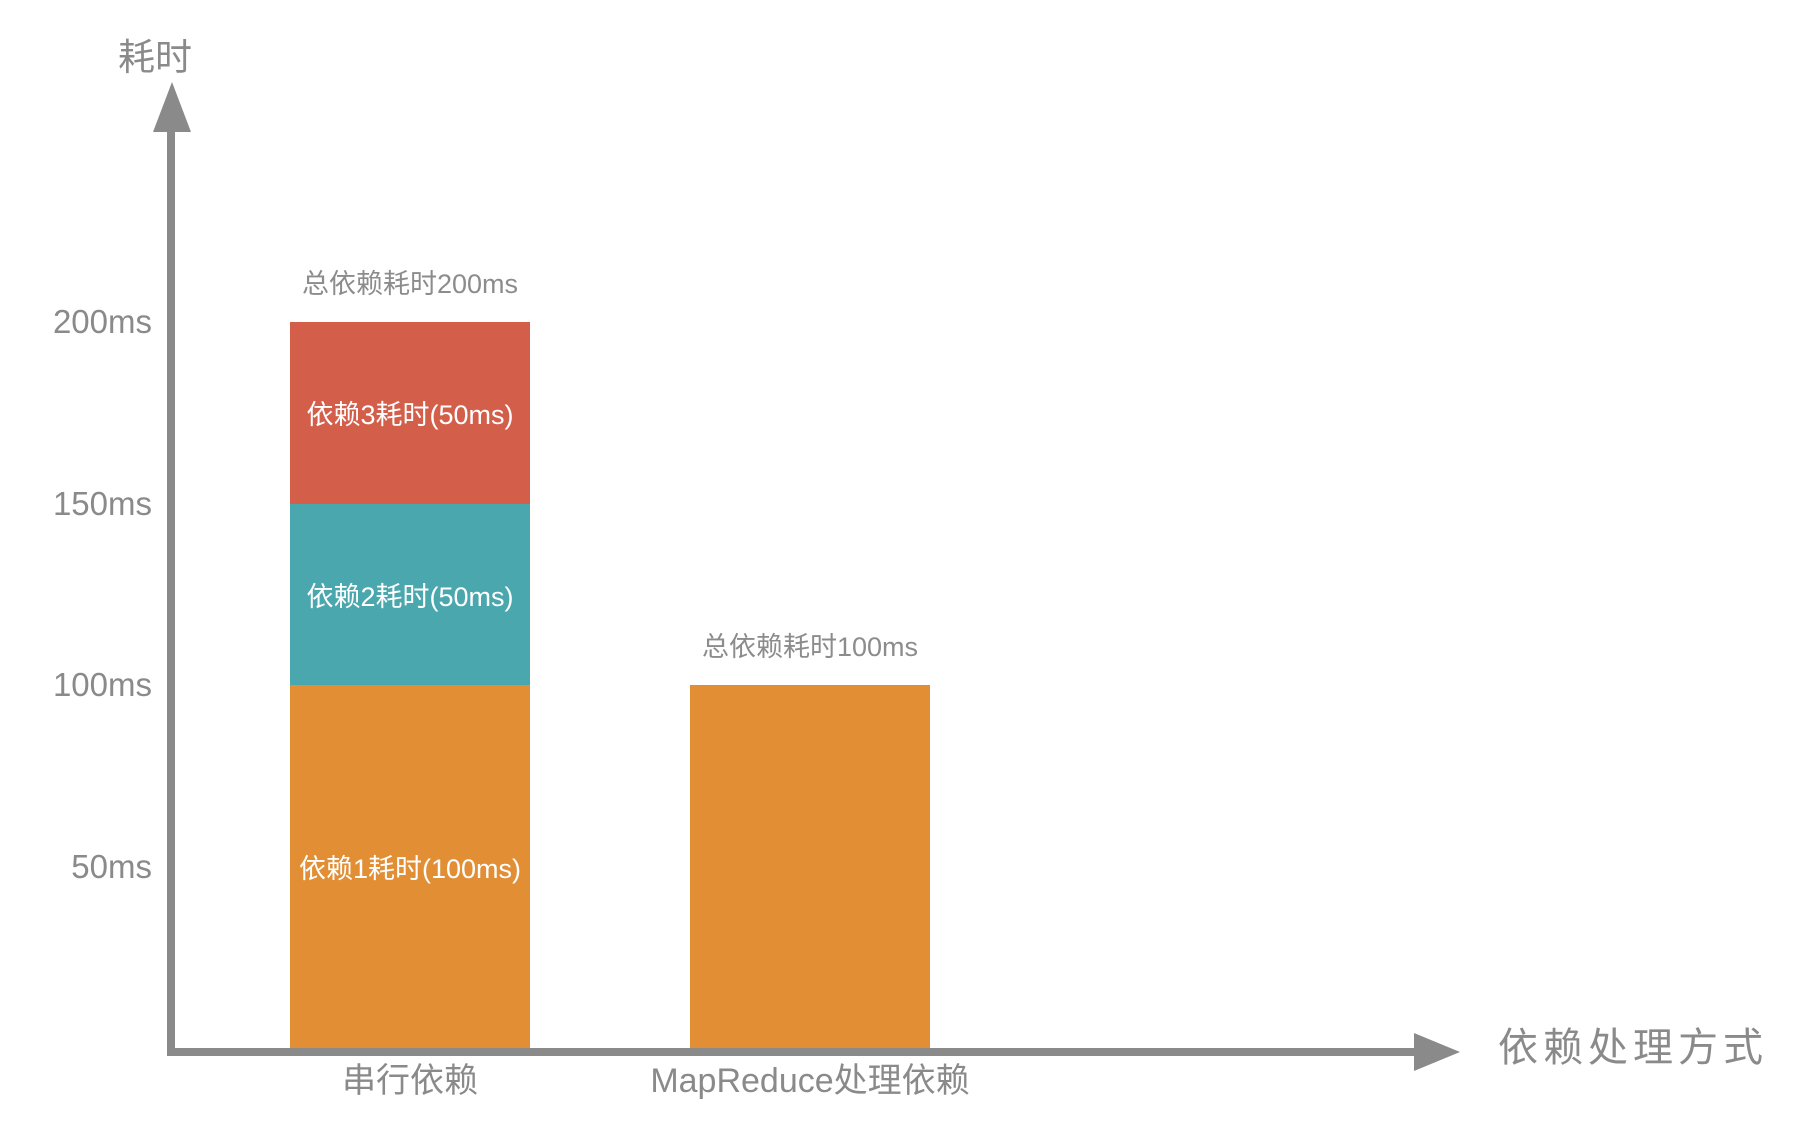 The width and height of the screenshot is (1802, 1142). I want to click on segment-label: 依赖1耗时(100ms), so click(410, 869).